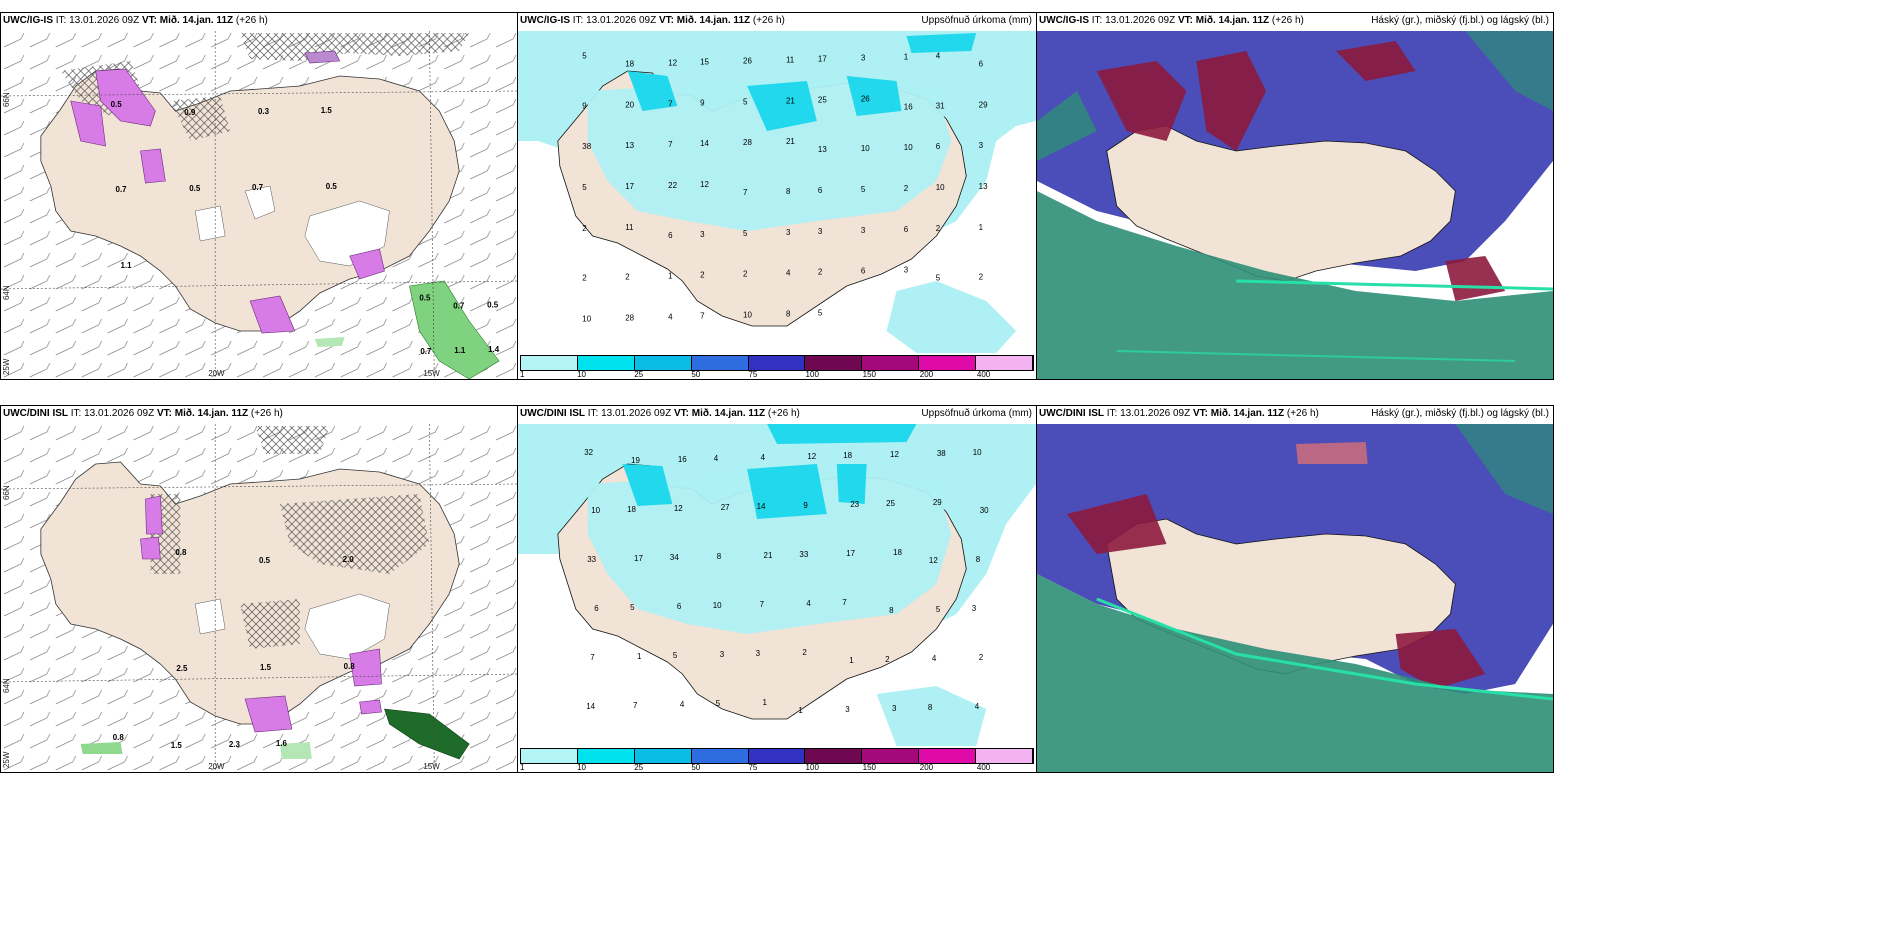 The image size is (1900, 950). I want to click on precip-value: 27, so click(725, 507).